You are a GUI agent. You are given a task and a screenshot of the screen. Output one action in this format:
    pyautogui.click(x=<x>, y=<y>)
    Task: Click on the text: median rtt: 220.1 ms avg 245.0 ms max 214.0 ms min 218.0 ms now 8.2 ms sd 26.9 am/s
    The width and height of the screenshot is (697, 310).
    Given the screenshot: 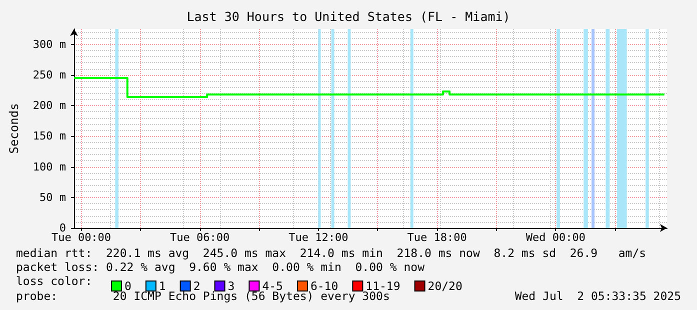 What is the action you would take?
    pyautogui.click(x=331, y=253)
    